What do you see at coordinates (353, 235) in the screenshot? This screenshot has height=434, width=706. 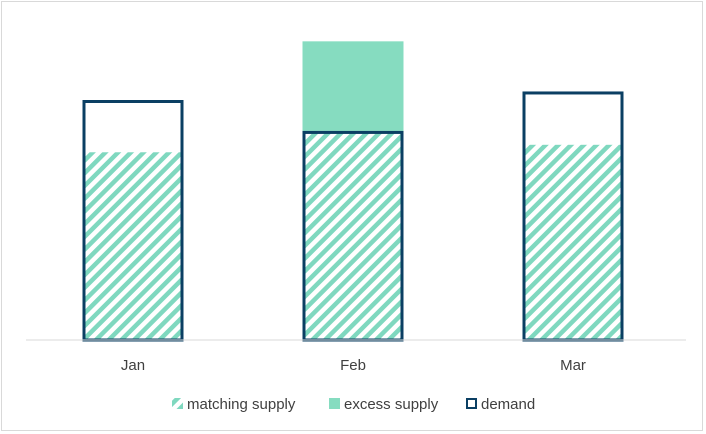 I see `matching-supply-bar-feb` at bounding box center [353, 235].